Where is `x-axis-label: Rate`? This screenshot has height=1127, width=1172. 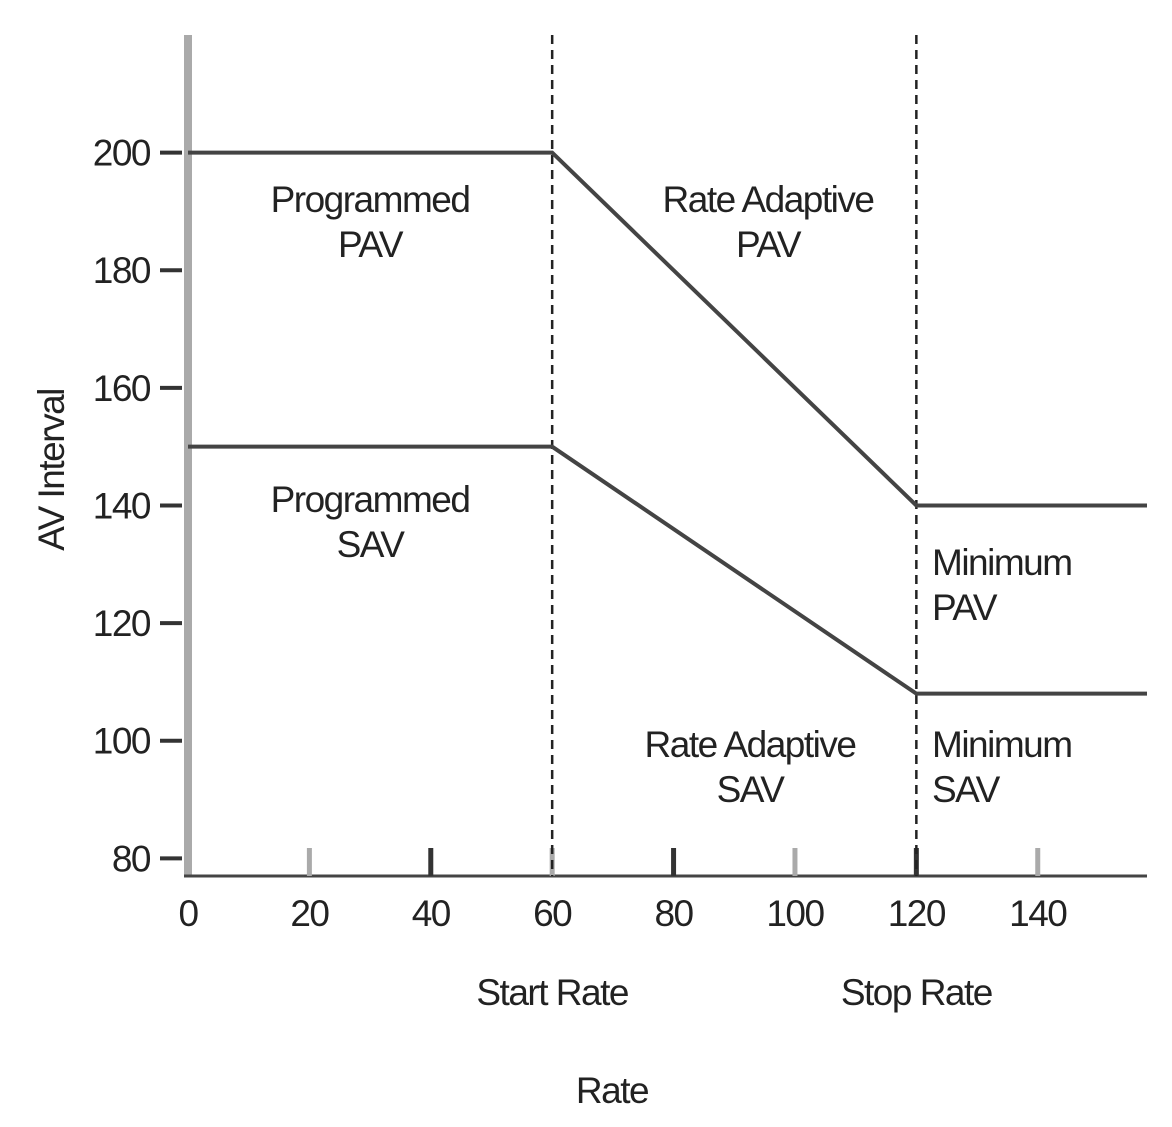
x-axis-label: Rate is located at coordinates (612, 1090).